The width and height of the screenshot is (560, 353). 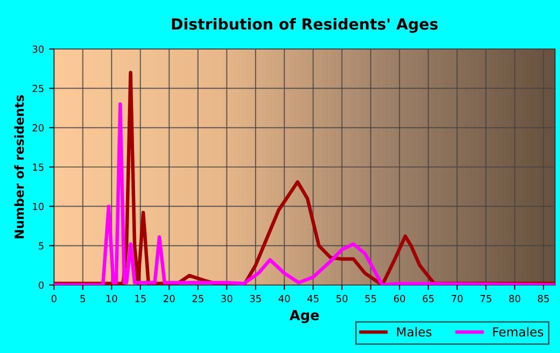 What do you see at coordinates (514, 298) in the screenshot?
I see `x-tick-label: 80` at bounding box center [514, 298].